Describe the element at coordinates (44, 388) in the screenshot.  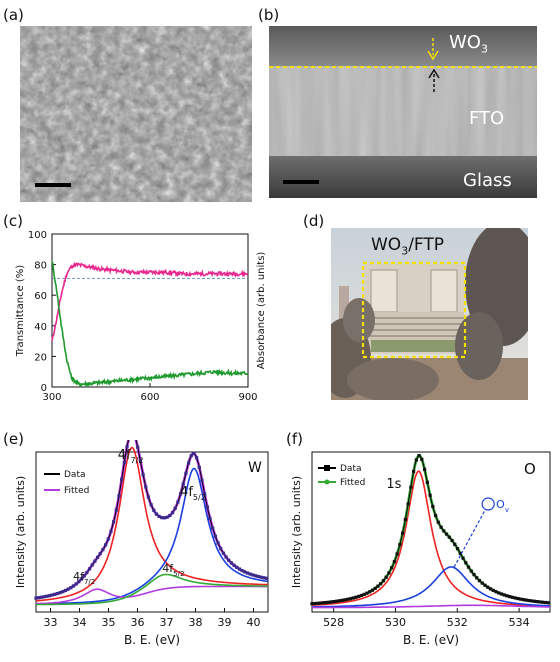
I see `y-tick-label: 0` at that location.